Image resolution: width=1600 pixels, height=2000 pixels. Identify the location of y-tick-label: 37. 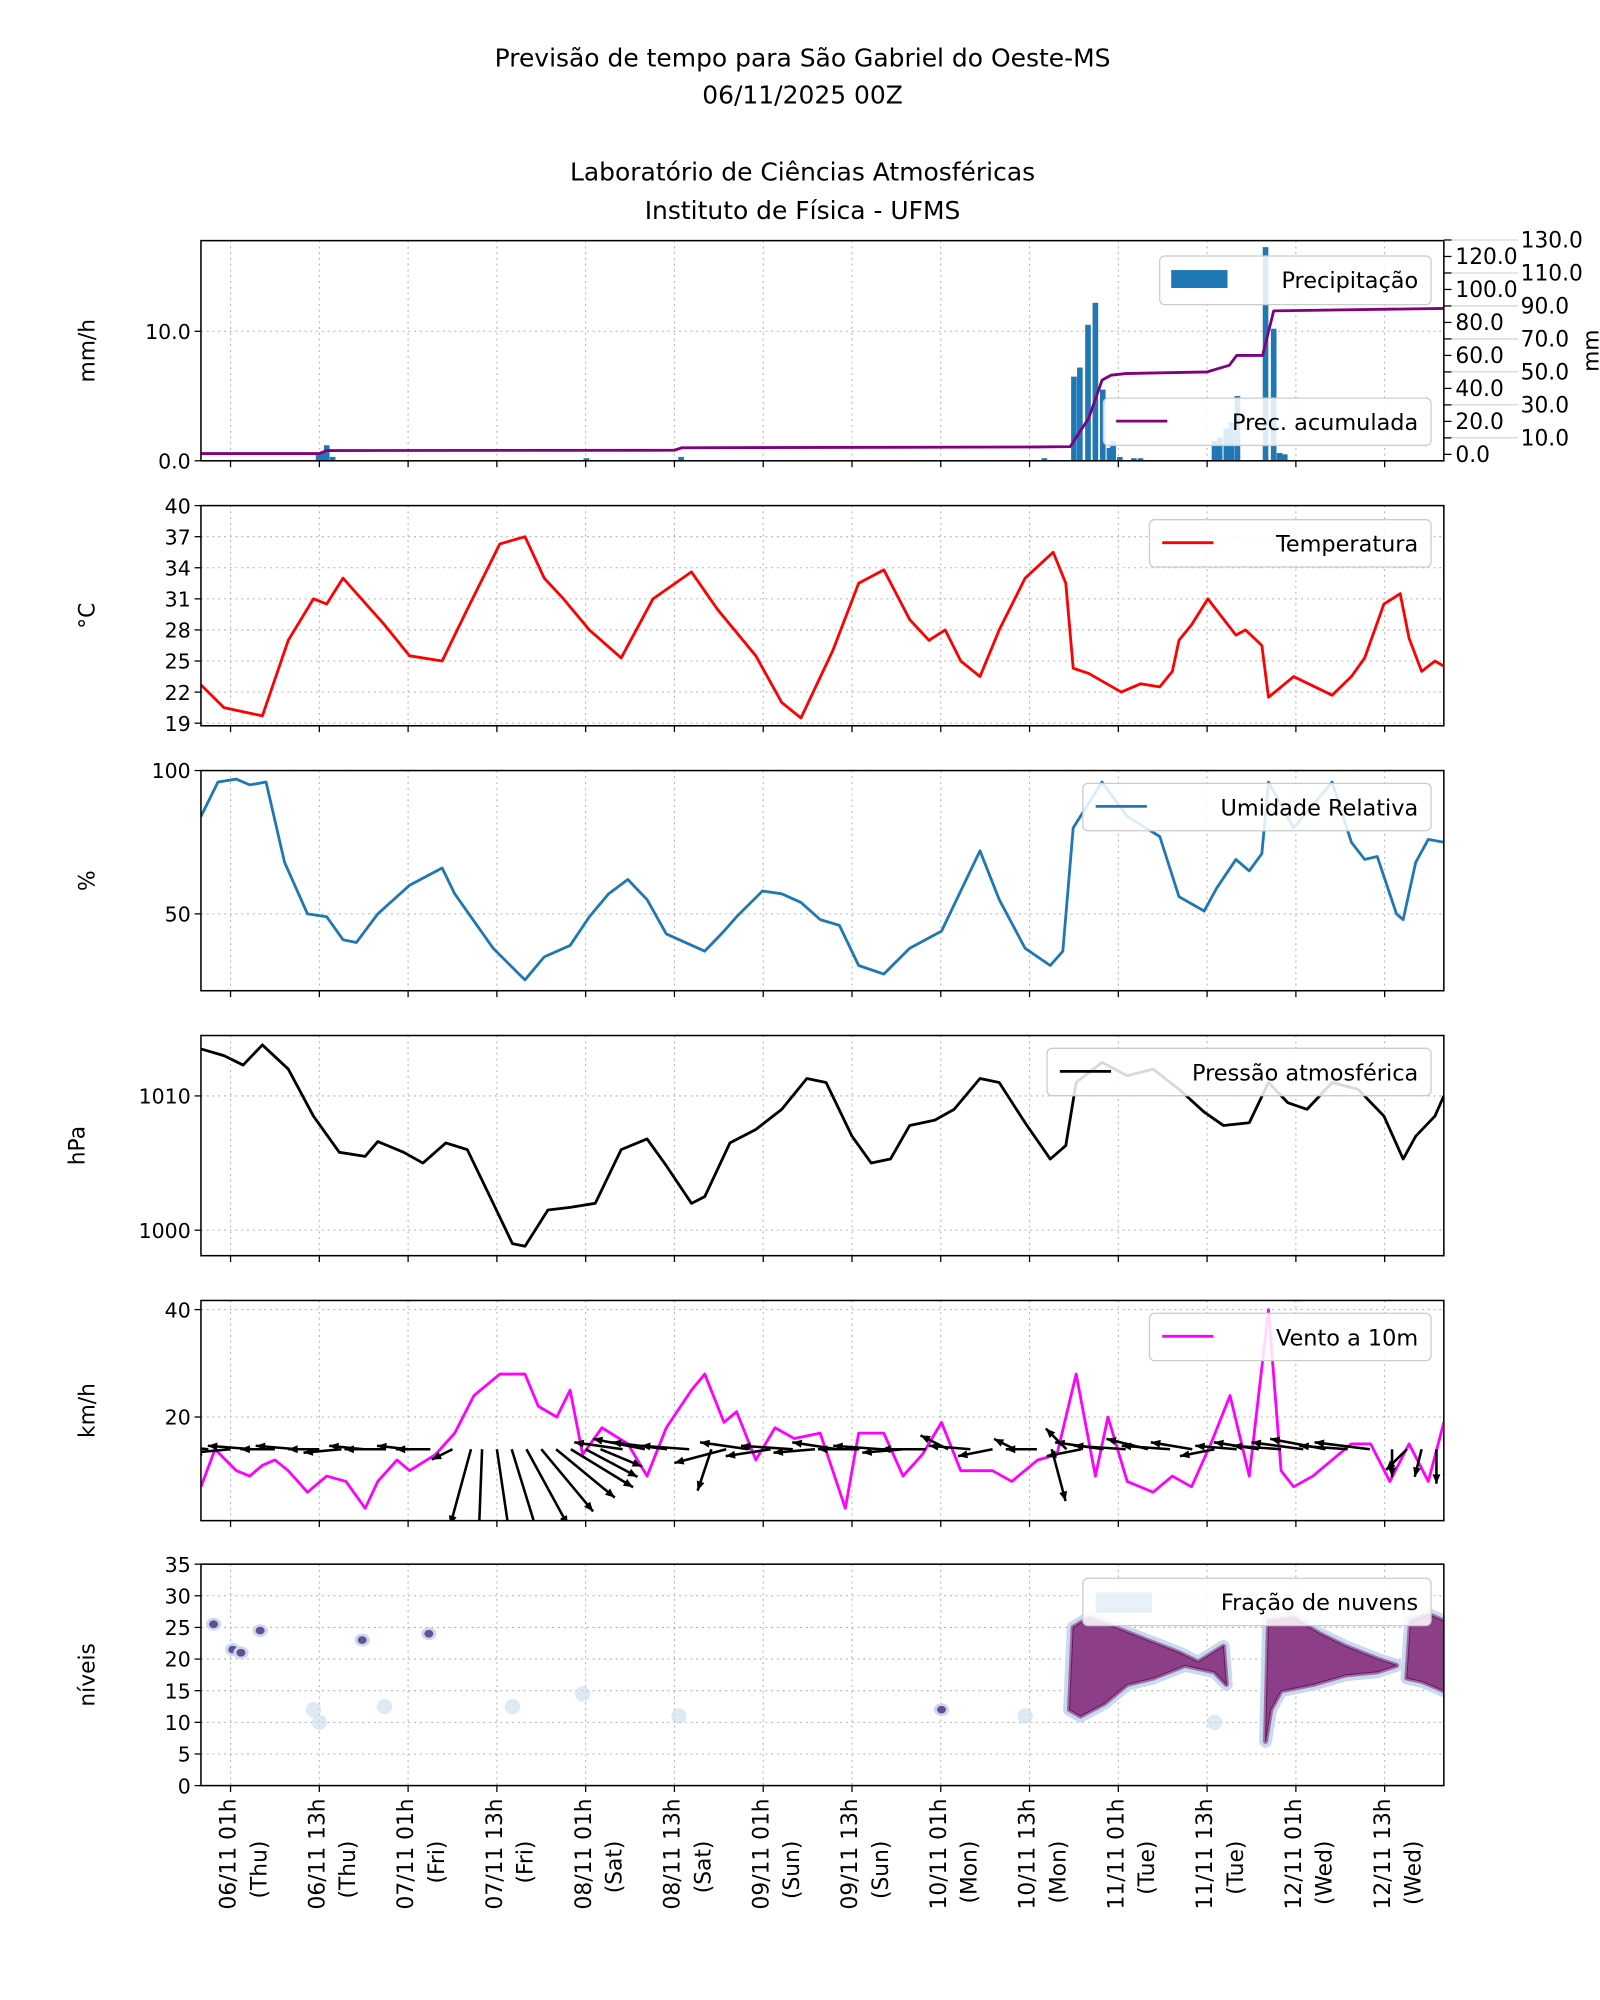
(178, 537).